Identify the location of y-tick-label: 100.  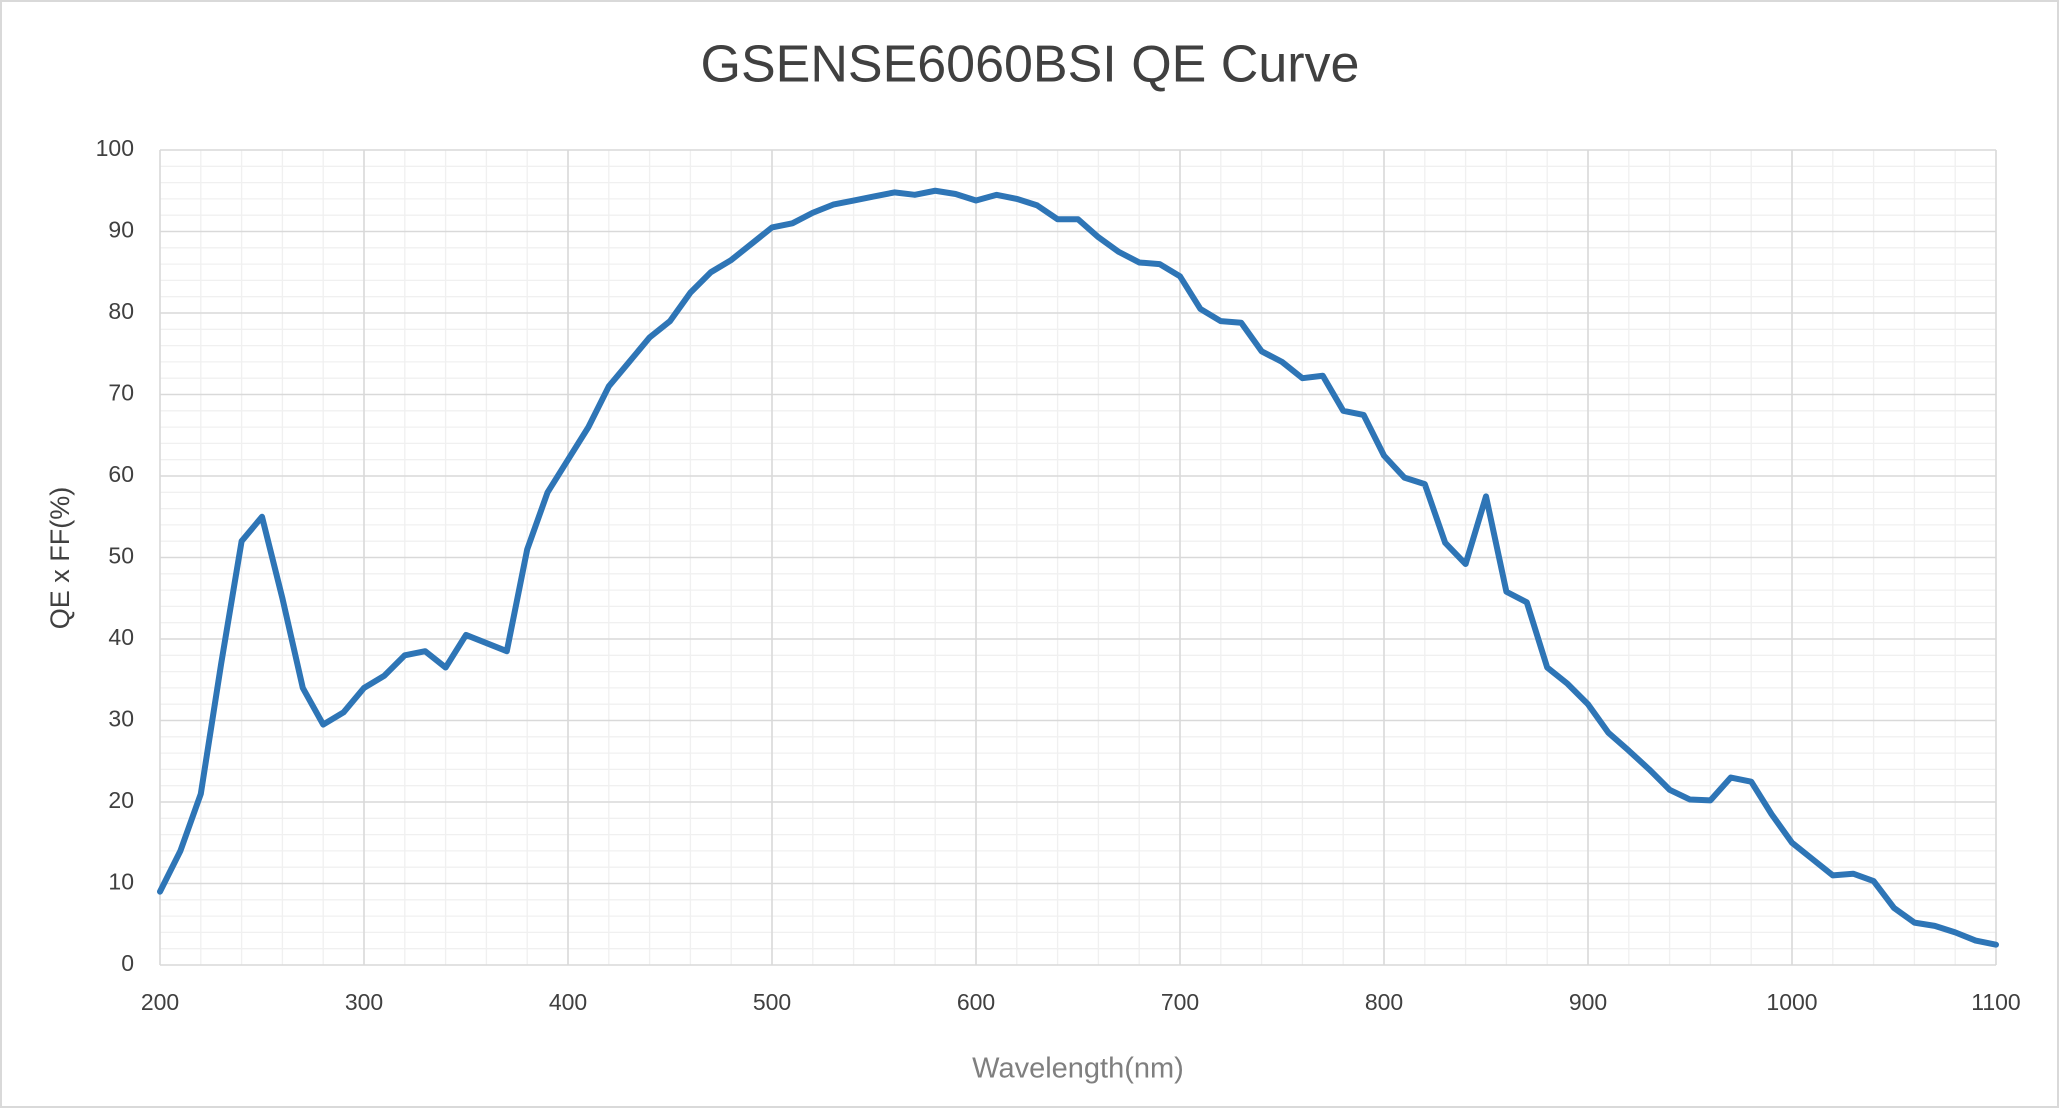
(115, 148).